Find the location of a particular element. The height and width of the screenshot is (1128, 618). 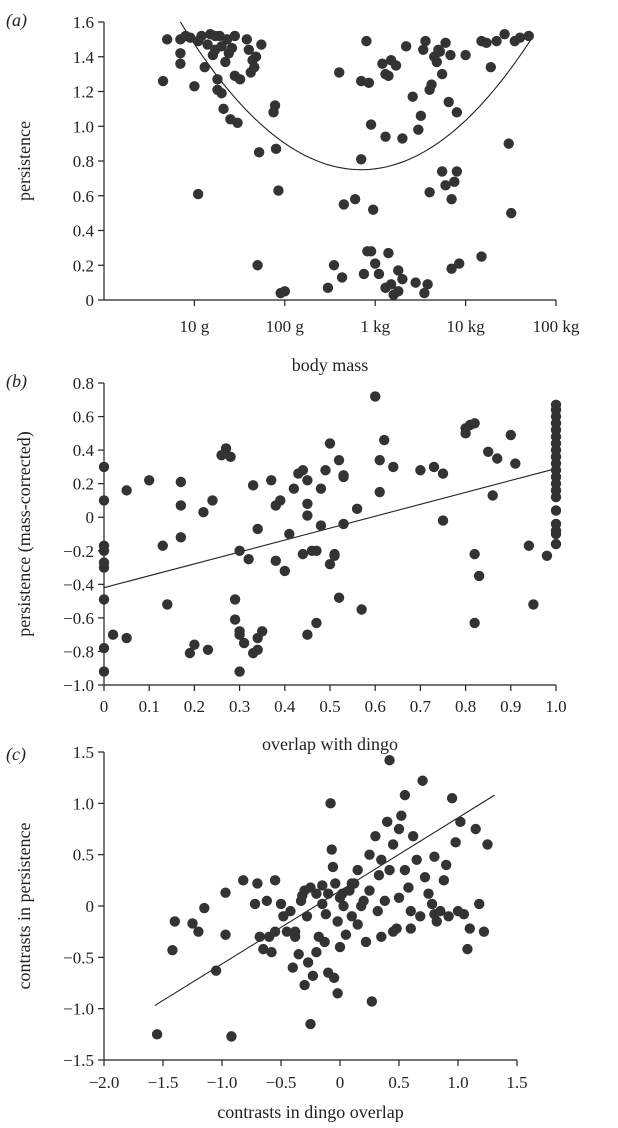

y-tick-label: 0 is located at coordinates (90, 906).